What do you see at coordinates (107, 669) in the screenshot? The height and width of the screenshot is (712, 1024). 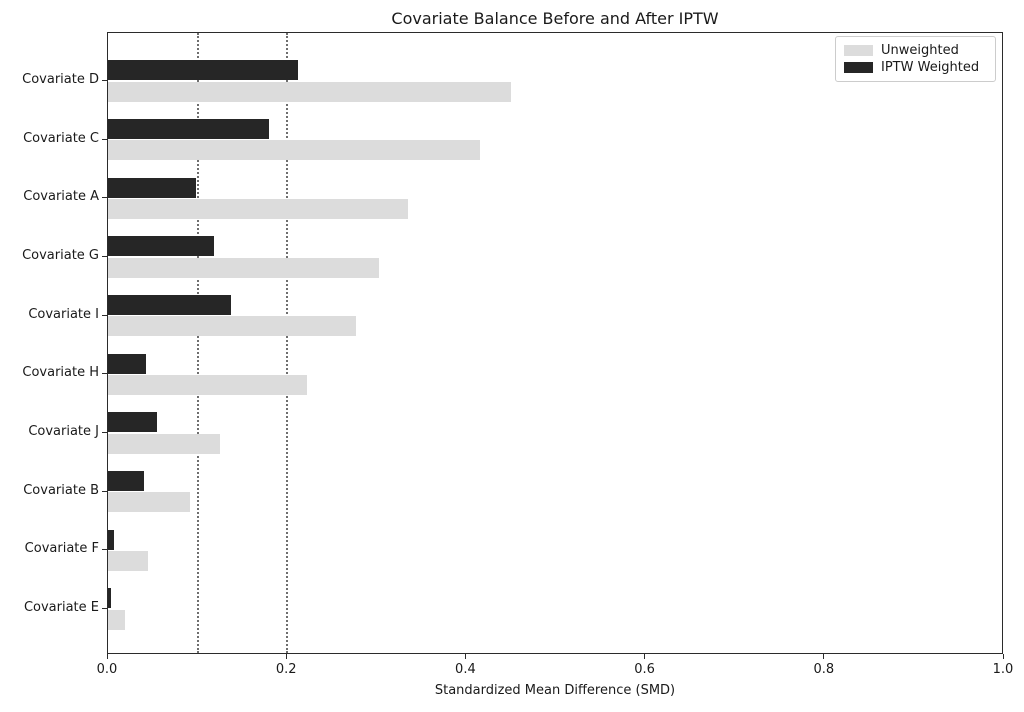 I see `x-tick-label: 0.0` at bounding box center [107, 669].